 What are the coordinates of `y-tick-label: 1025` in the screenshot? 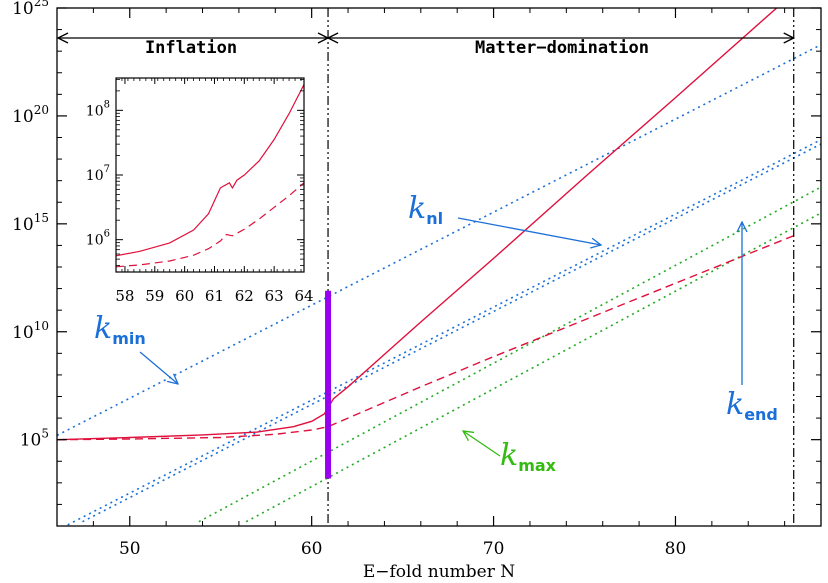 It's located at (30, 9).